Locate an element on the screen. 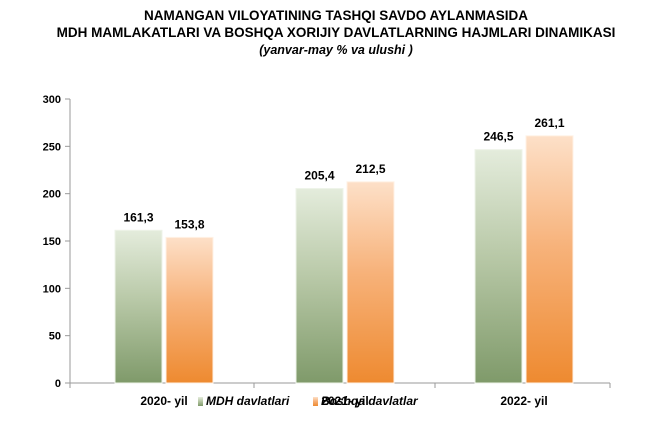 Image resolution: width=672 pixels, height=435 pixels. x-category-label: 2020- yil is located at coordinates (163, 401).